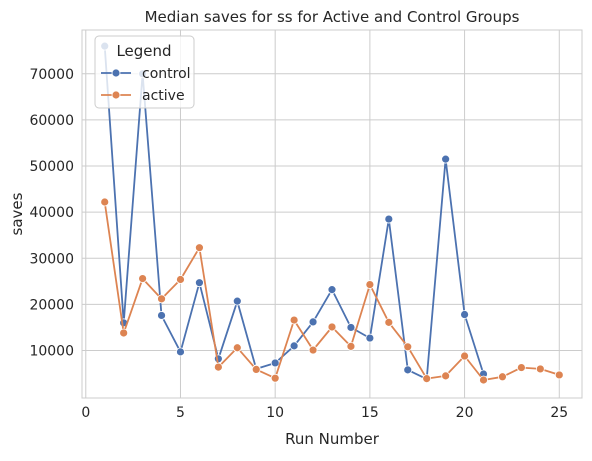  I want to click on y-tick-label: 30000, so click(51, 259).